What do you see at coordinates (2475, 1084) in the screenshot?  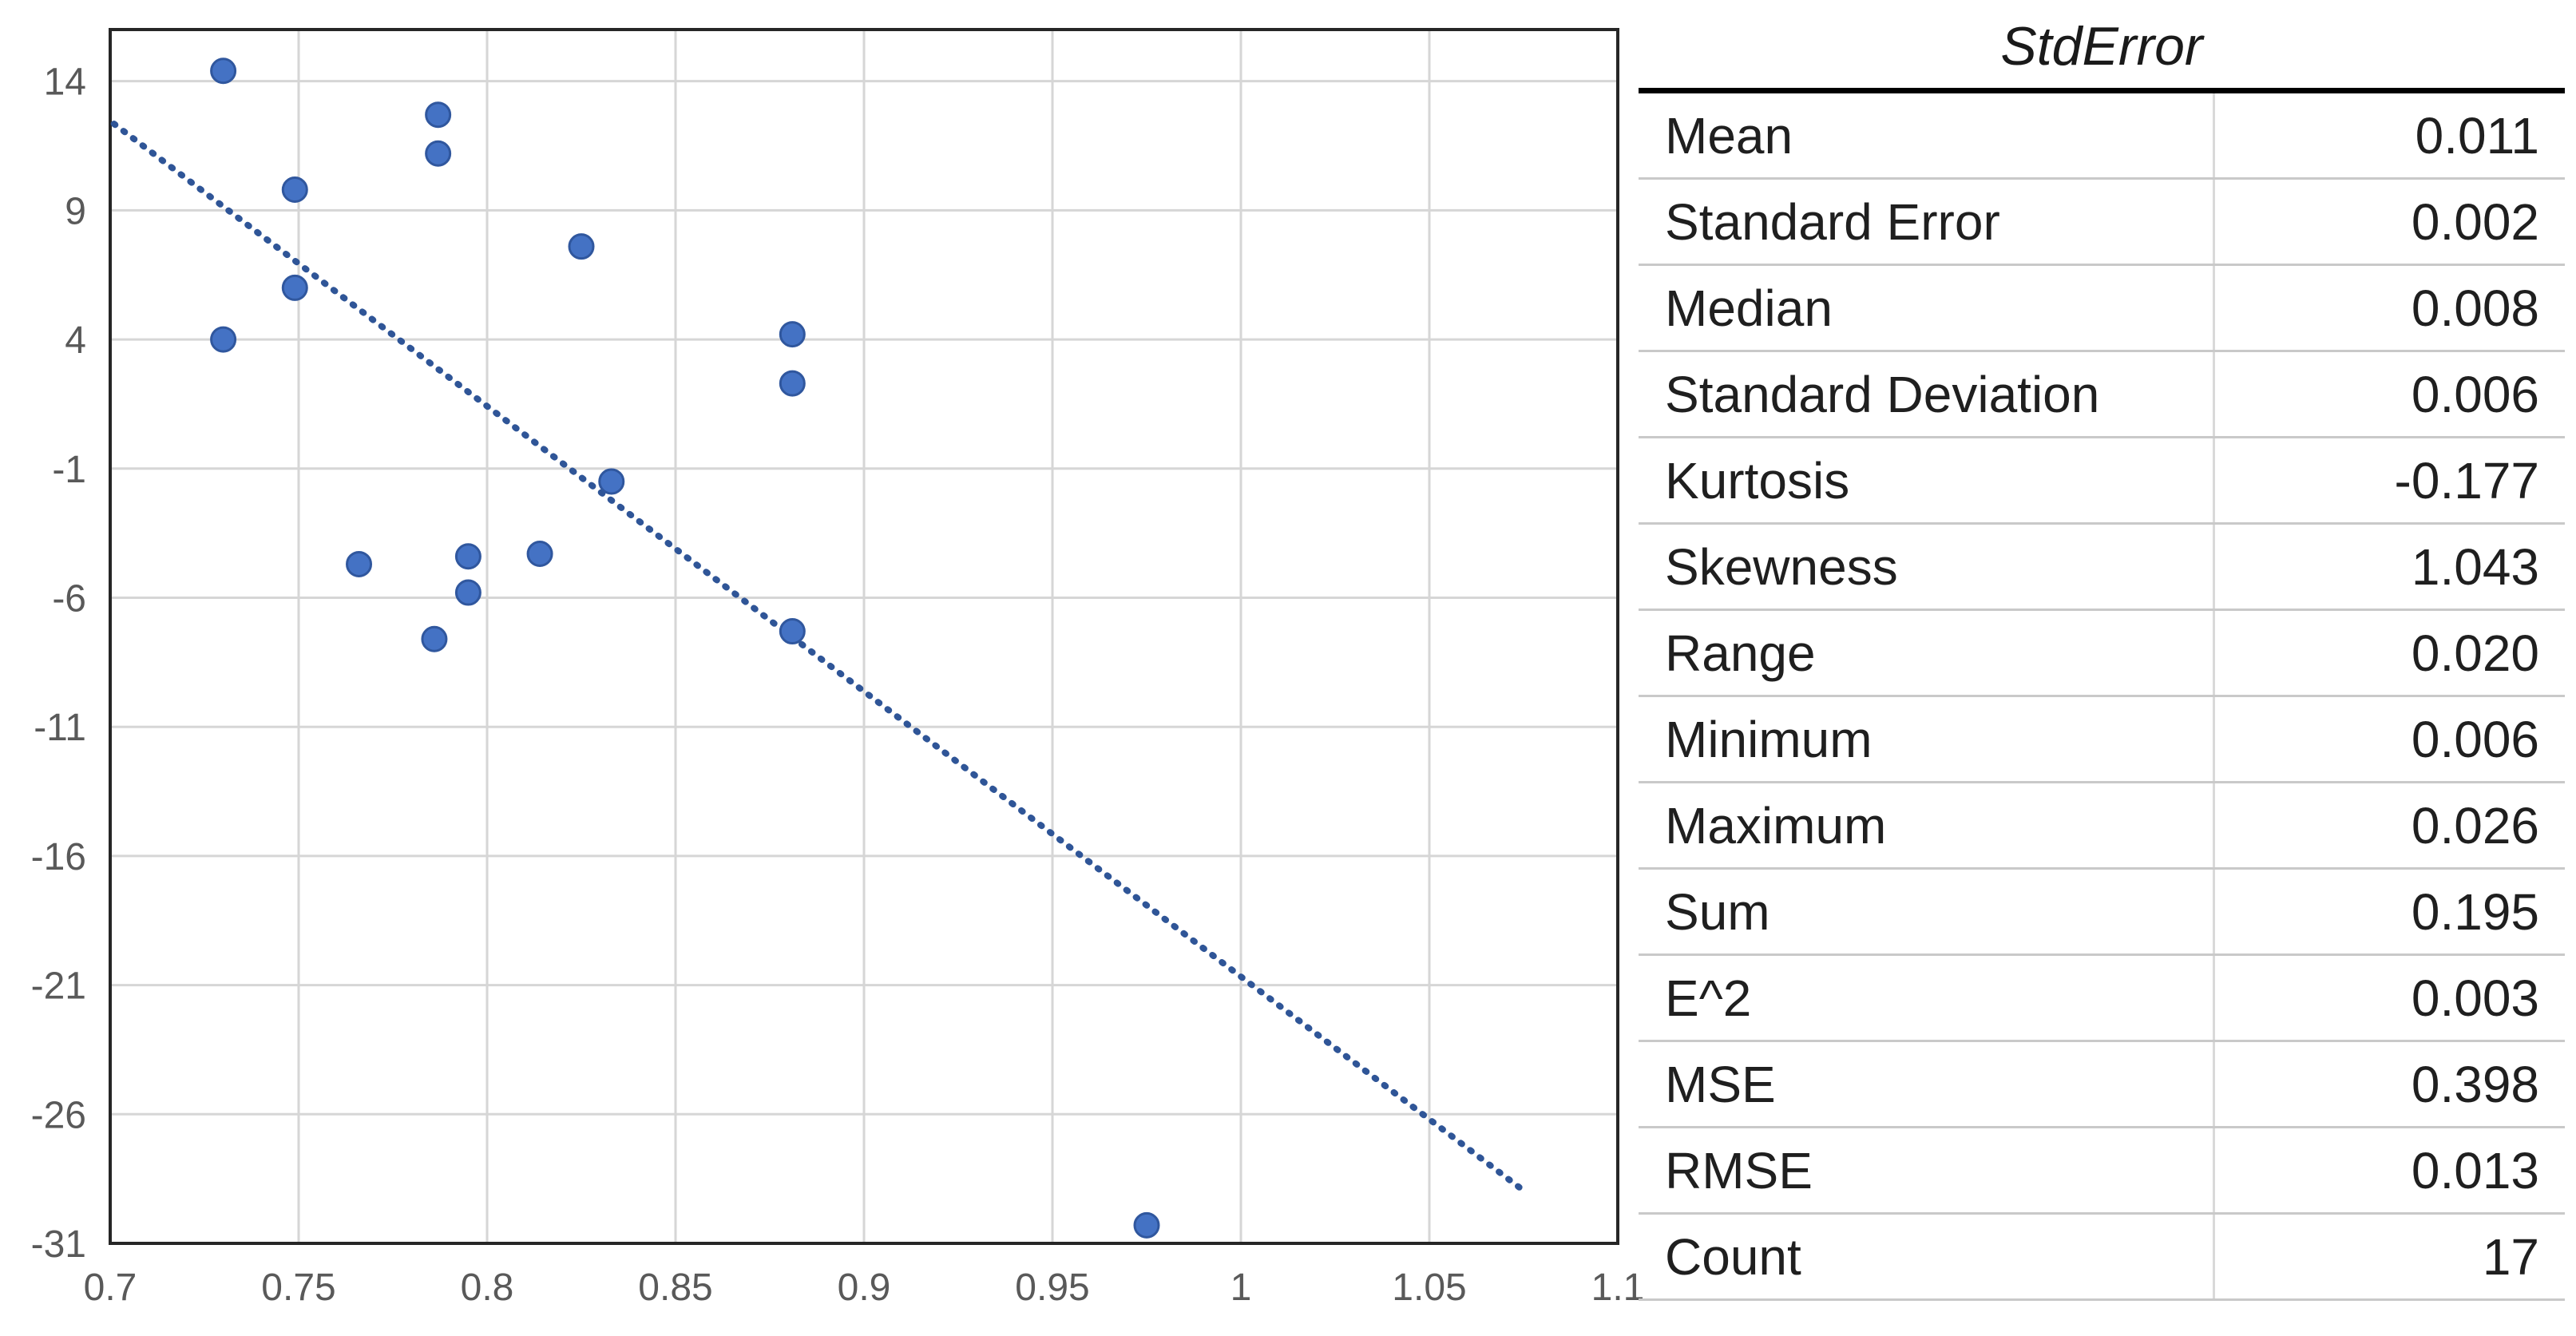 I see `stat-value: 0.398` at bounding box center [2475, 1084].